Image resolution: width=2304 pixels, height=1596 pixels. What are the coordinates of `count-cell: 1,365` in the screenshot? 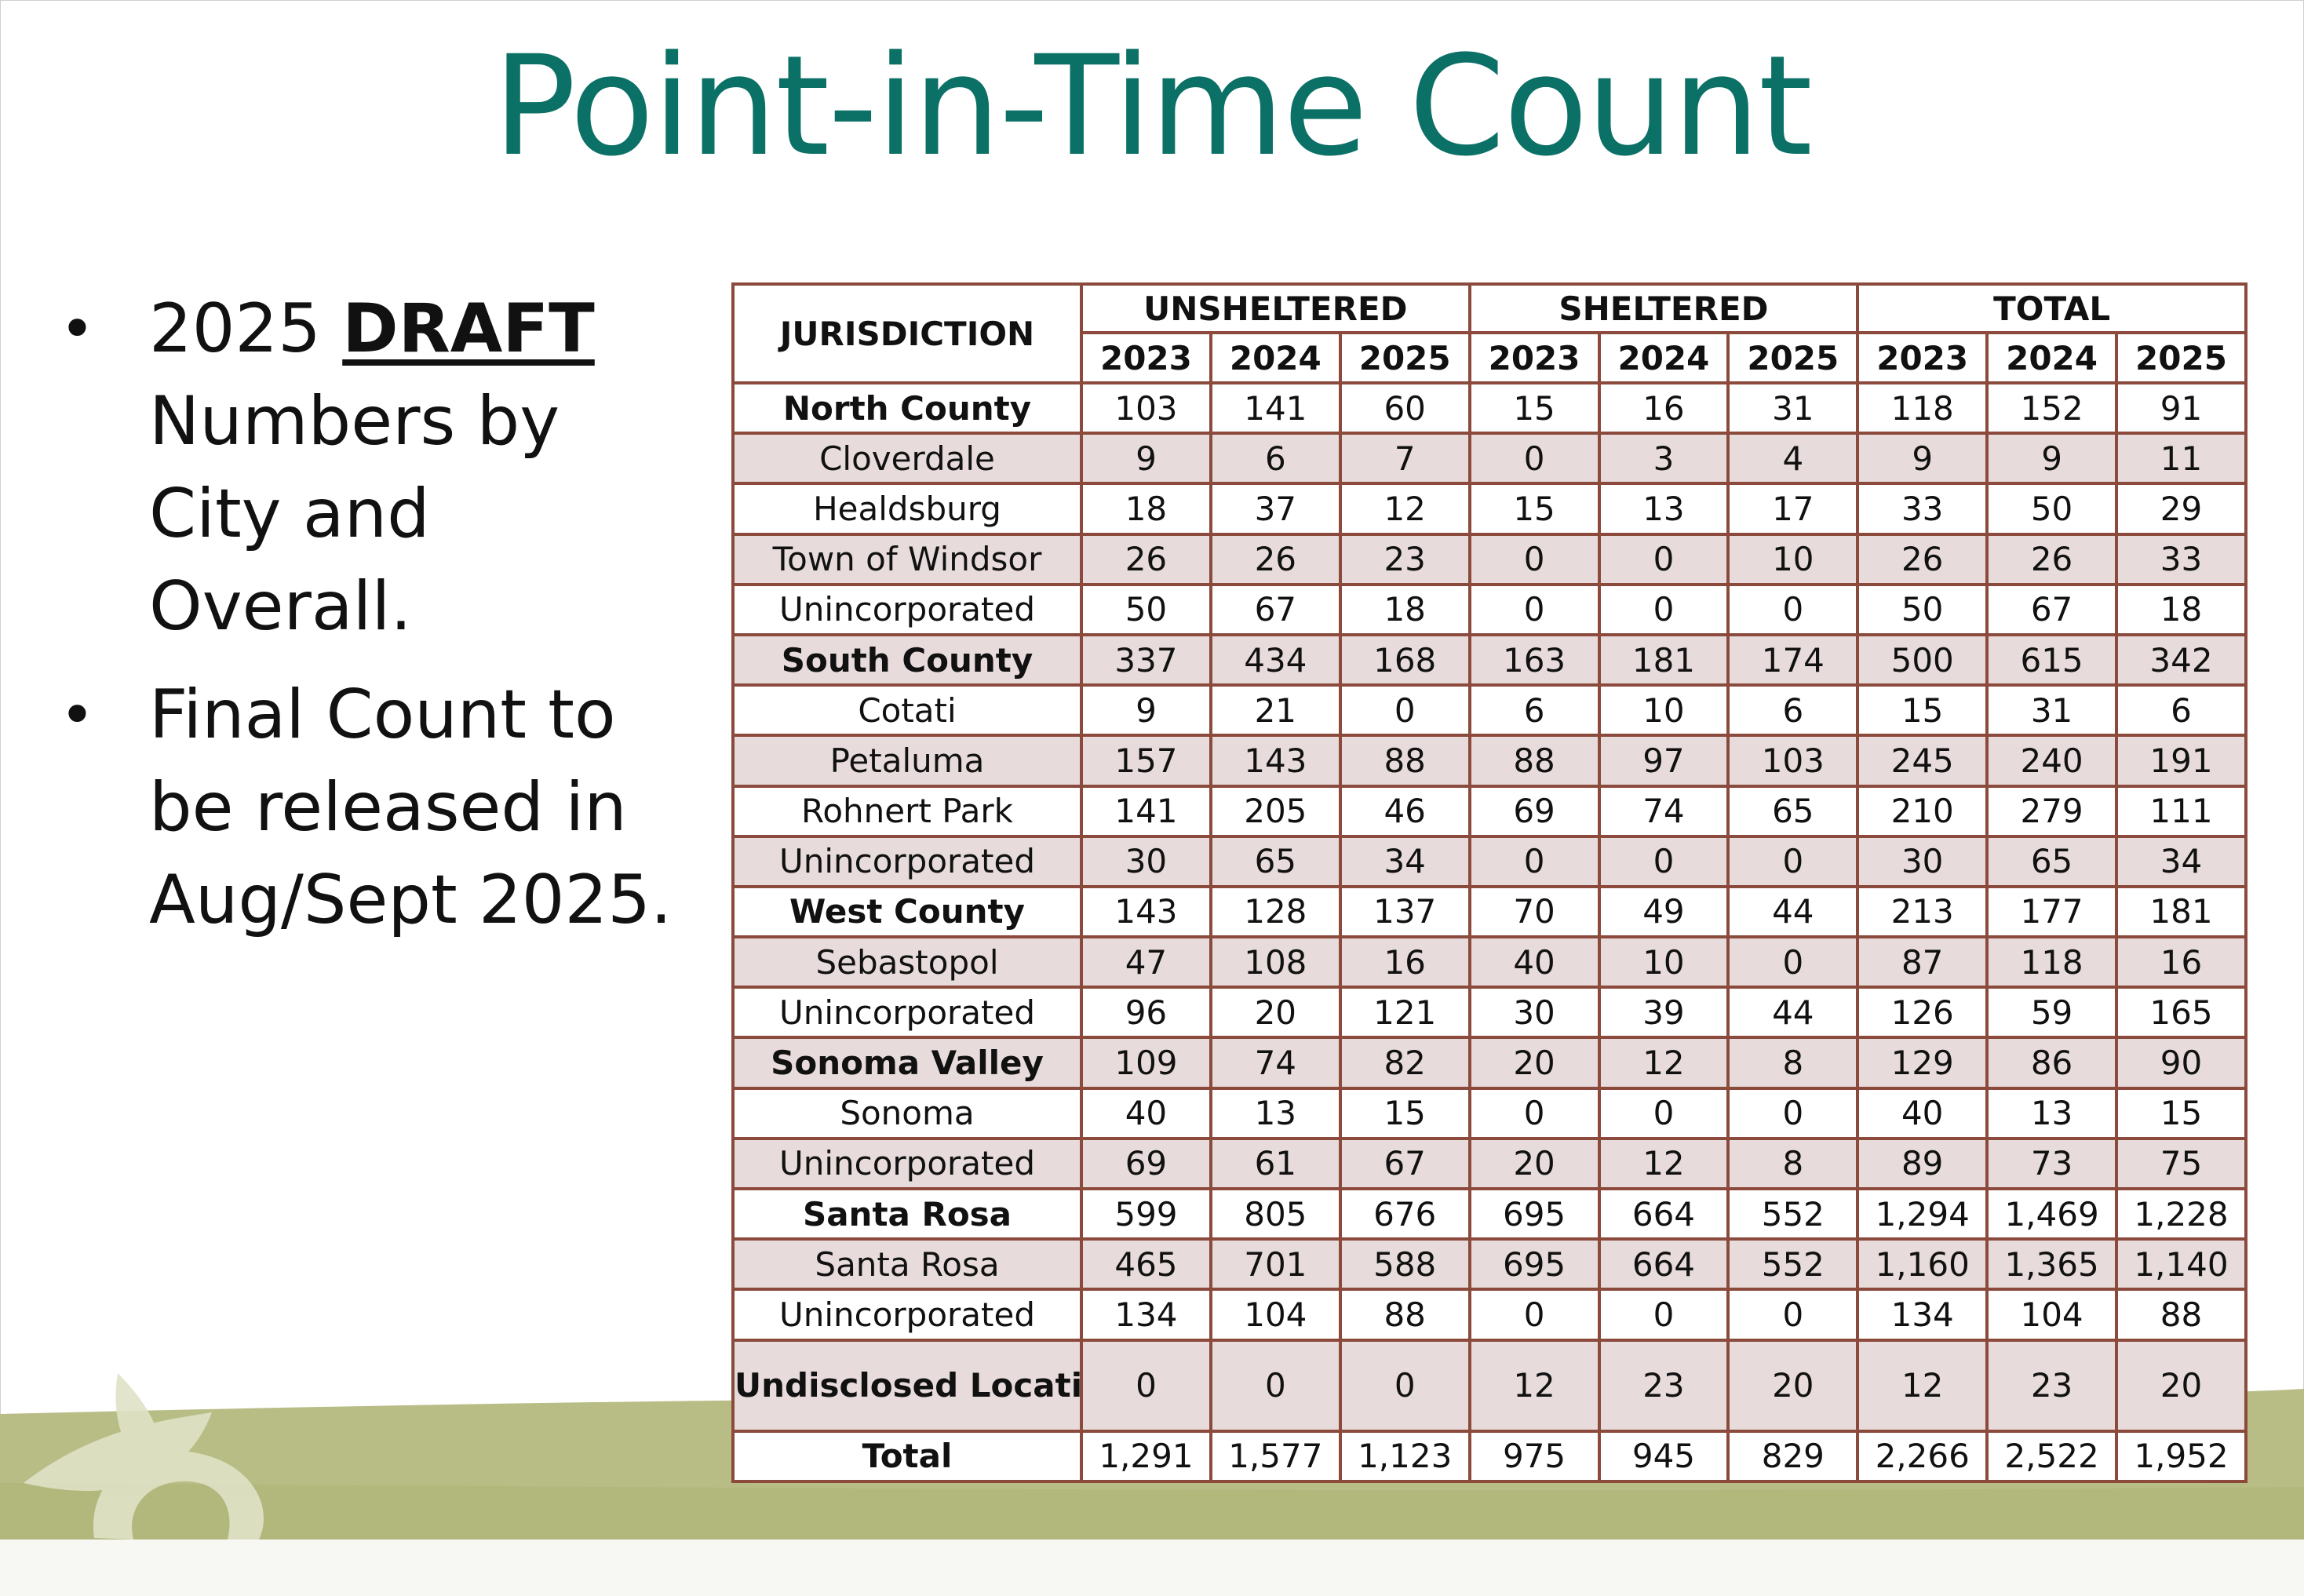 It's located at (2051, 1264).